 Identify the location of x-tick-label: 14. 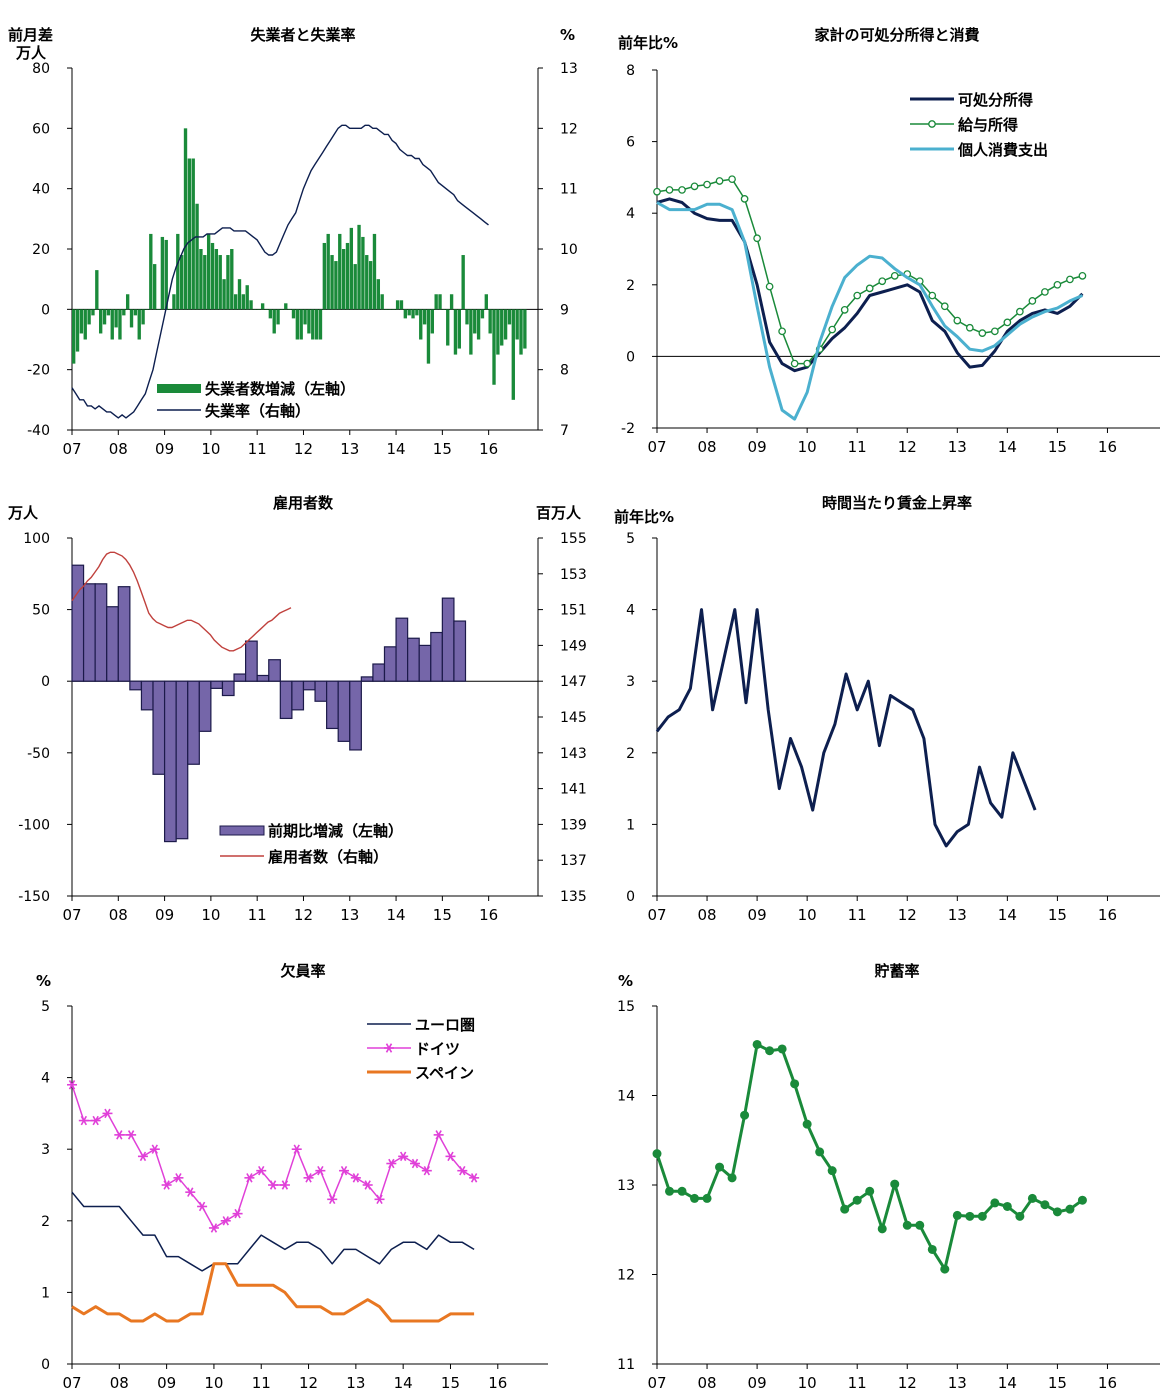
(396, 449).